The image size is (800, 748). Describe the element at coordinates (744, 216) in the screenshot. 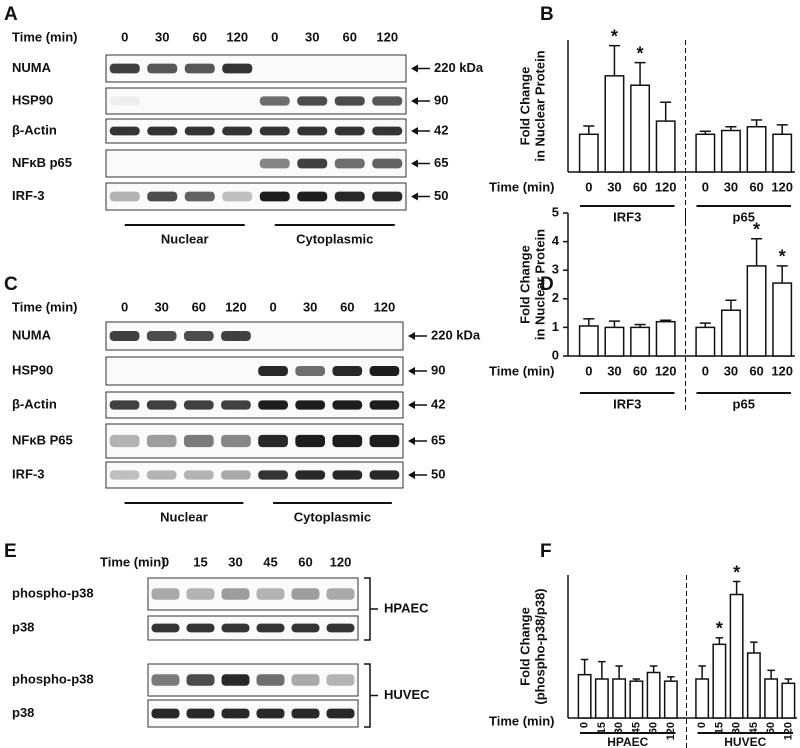

I see `series-label: p65` at that location.